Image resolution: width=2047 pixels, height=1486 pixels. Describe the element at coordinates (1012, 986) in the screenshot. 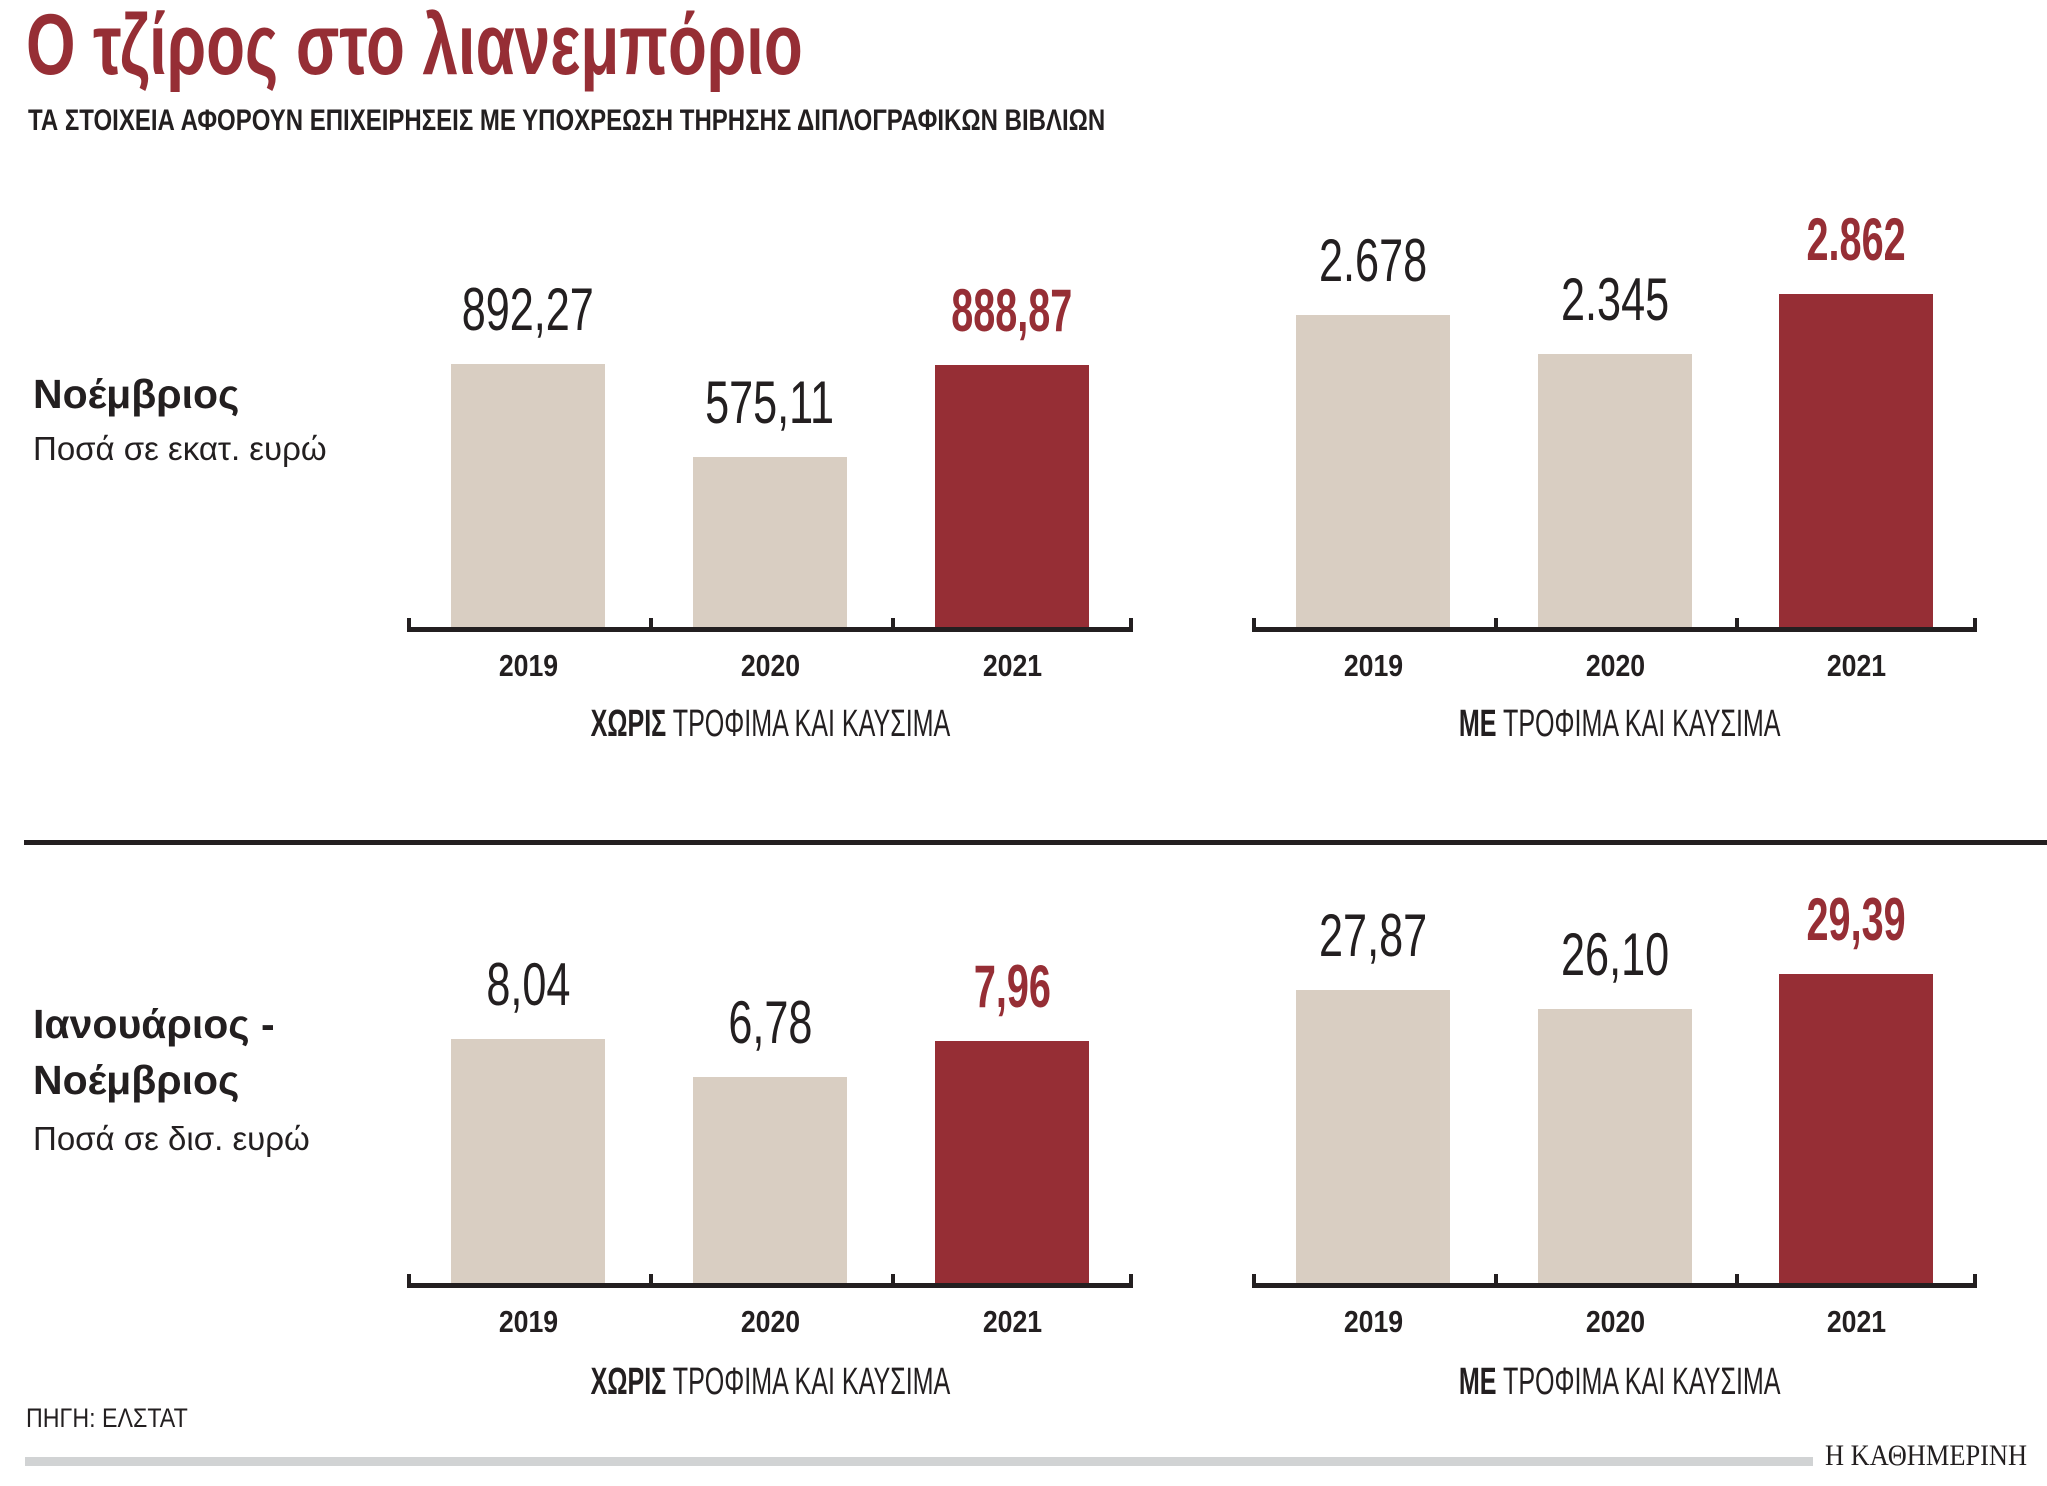

I see `bar-value-label: 7,96` at that location.